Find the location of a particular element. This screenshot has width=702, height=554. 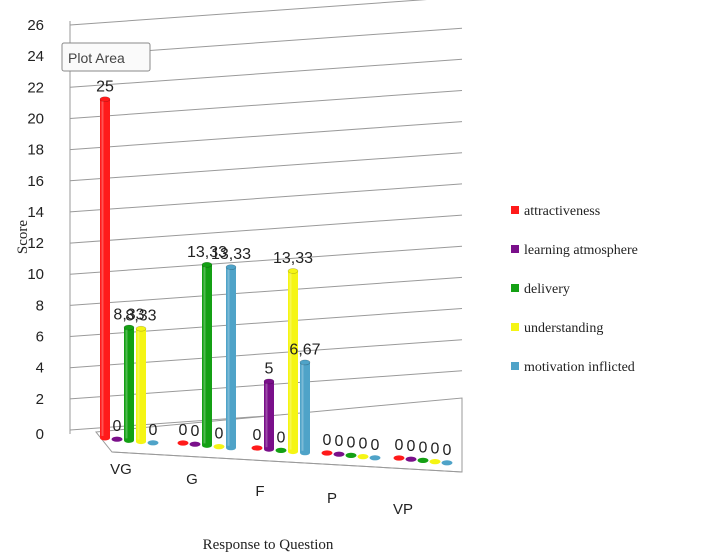

data-label: 6,67 is located at coordinates (304, 349).